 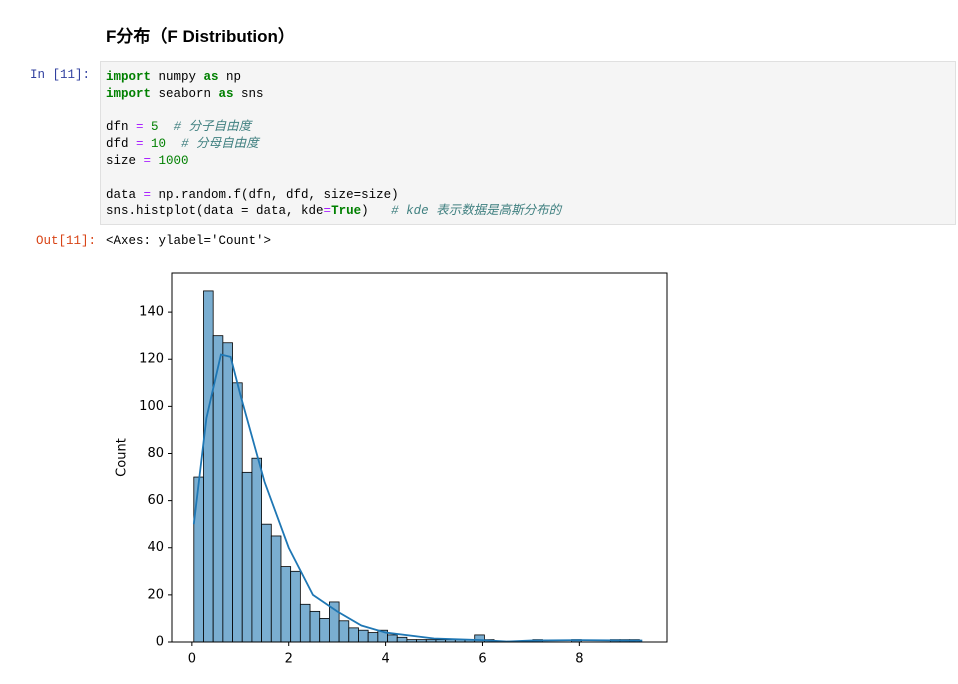 What do you see at coordinates (528, 94) in the screenshot?
I see `code-line: import seaborn as sns` at bounding box center [528, 94].